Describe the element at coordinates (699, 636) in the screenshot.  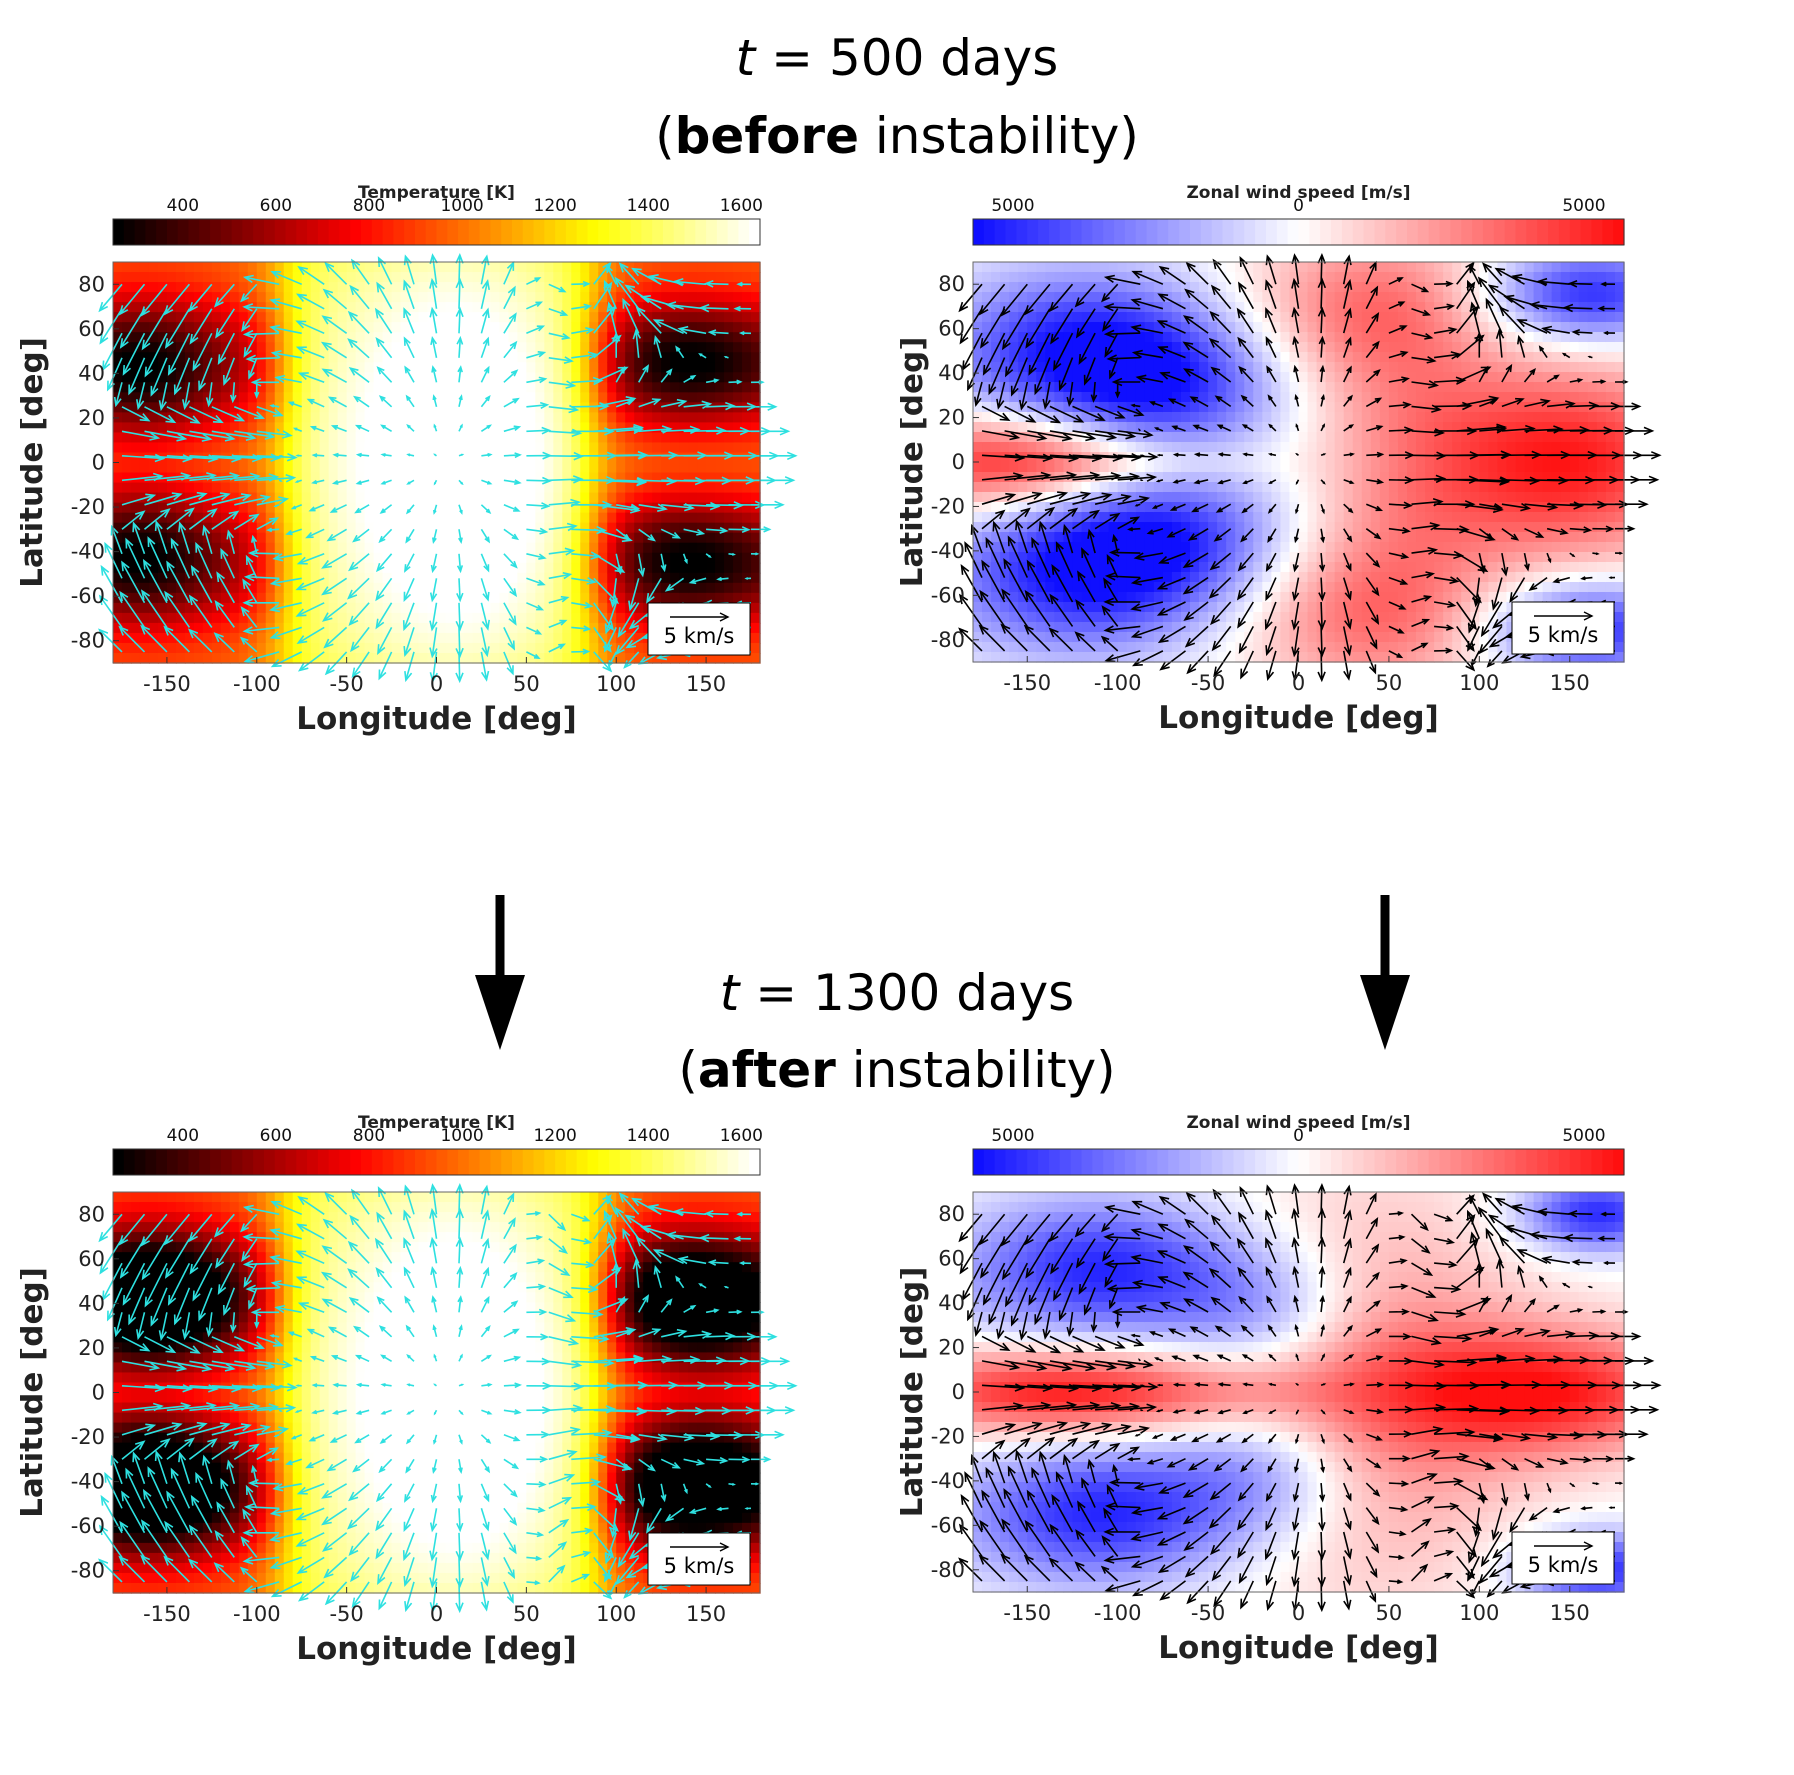
I see `wind-scale-label: 5 km/s` at that location.